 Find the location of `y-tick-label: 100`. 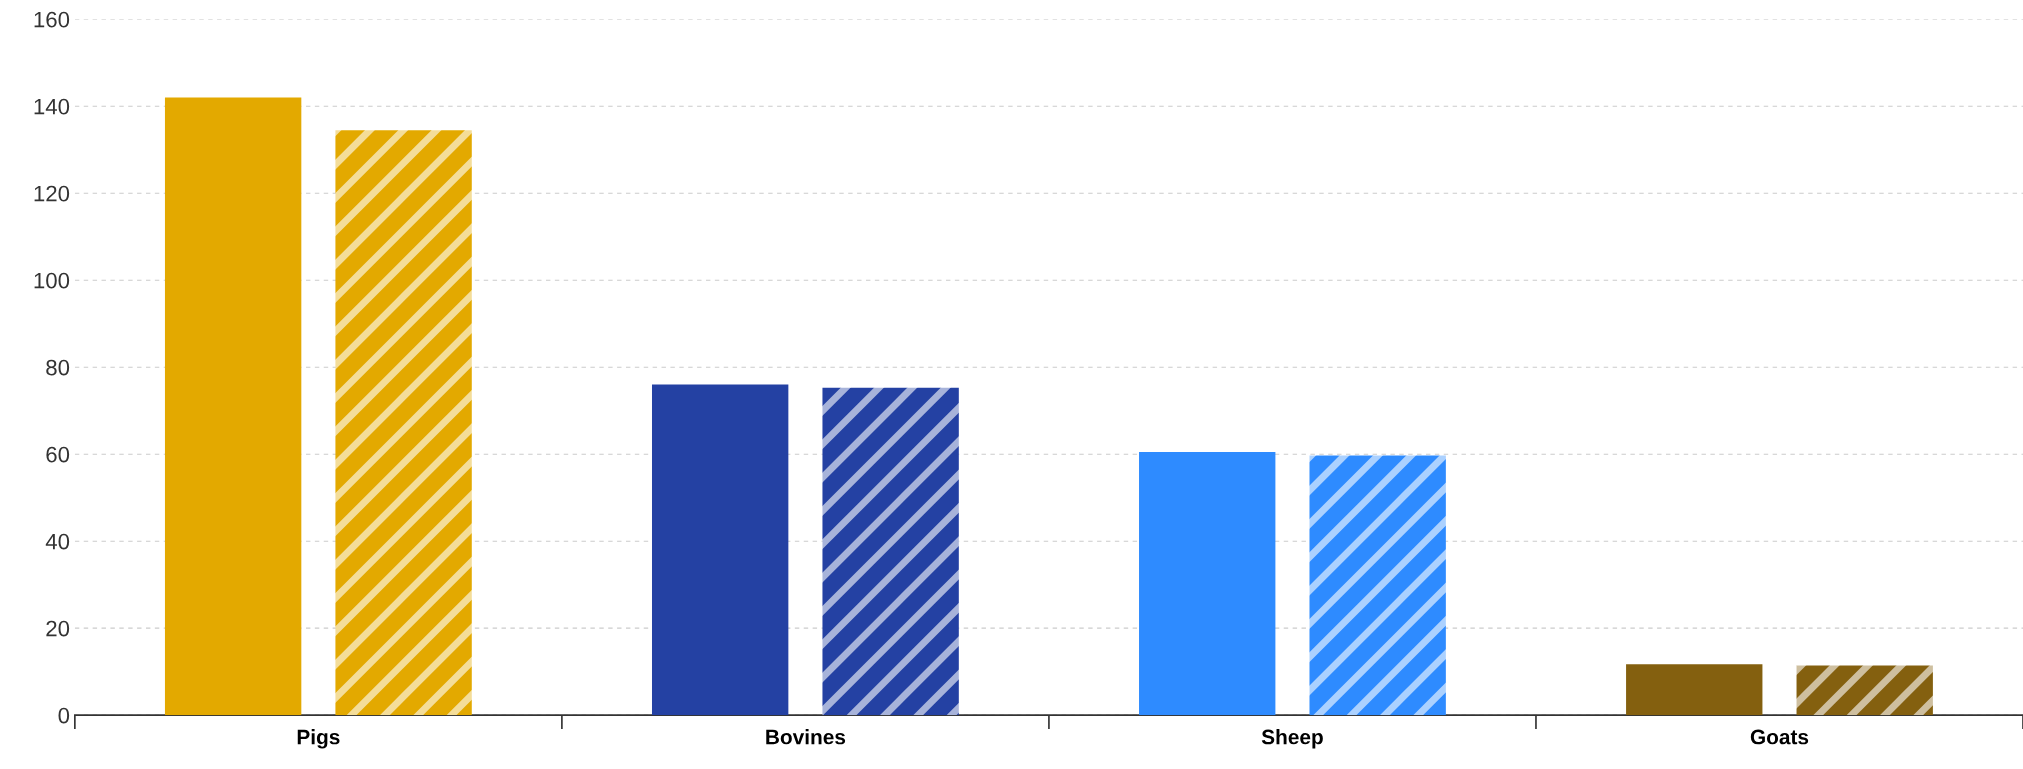

y-tick-label: 100 is located at coordinates (52, 280).